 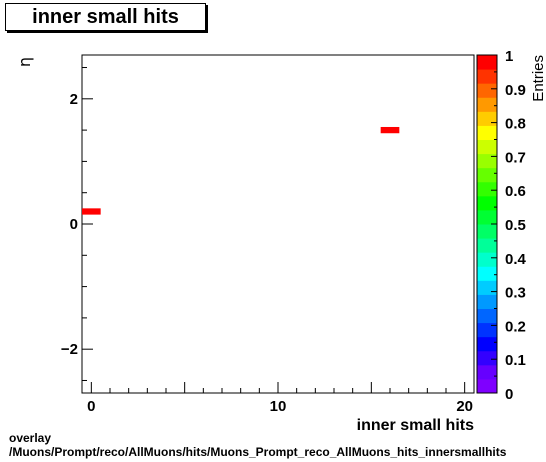 What do you see at coordinates (515, 191) in the screenshot?
I see `colorbar-tick-label: 0.6` at bounding box center [515, 191].